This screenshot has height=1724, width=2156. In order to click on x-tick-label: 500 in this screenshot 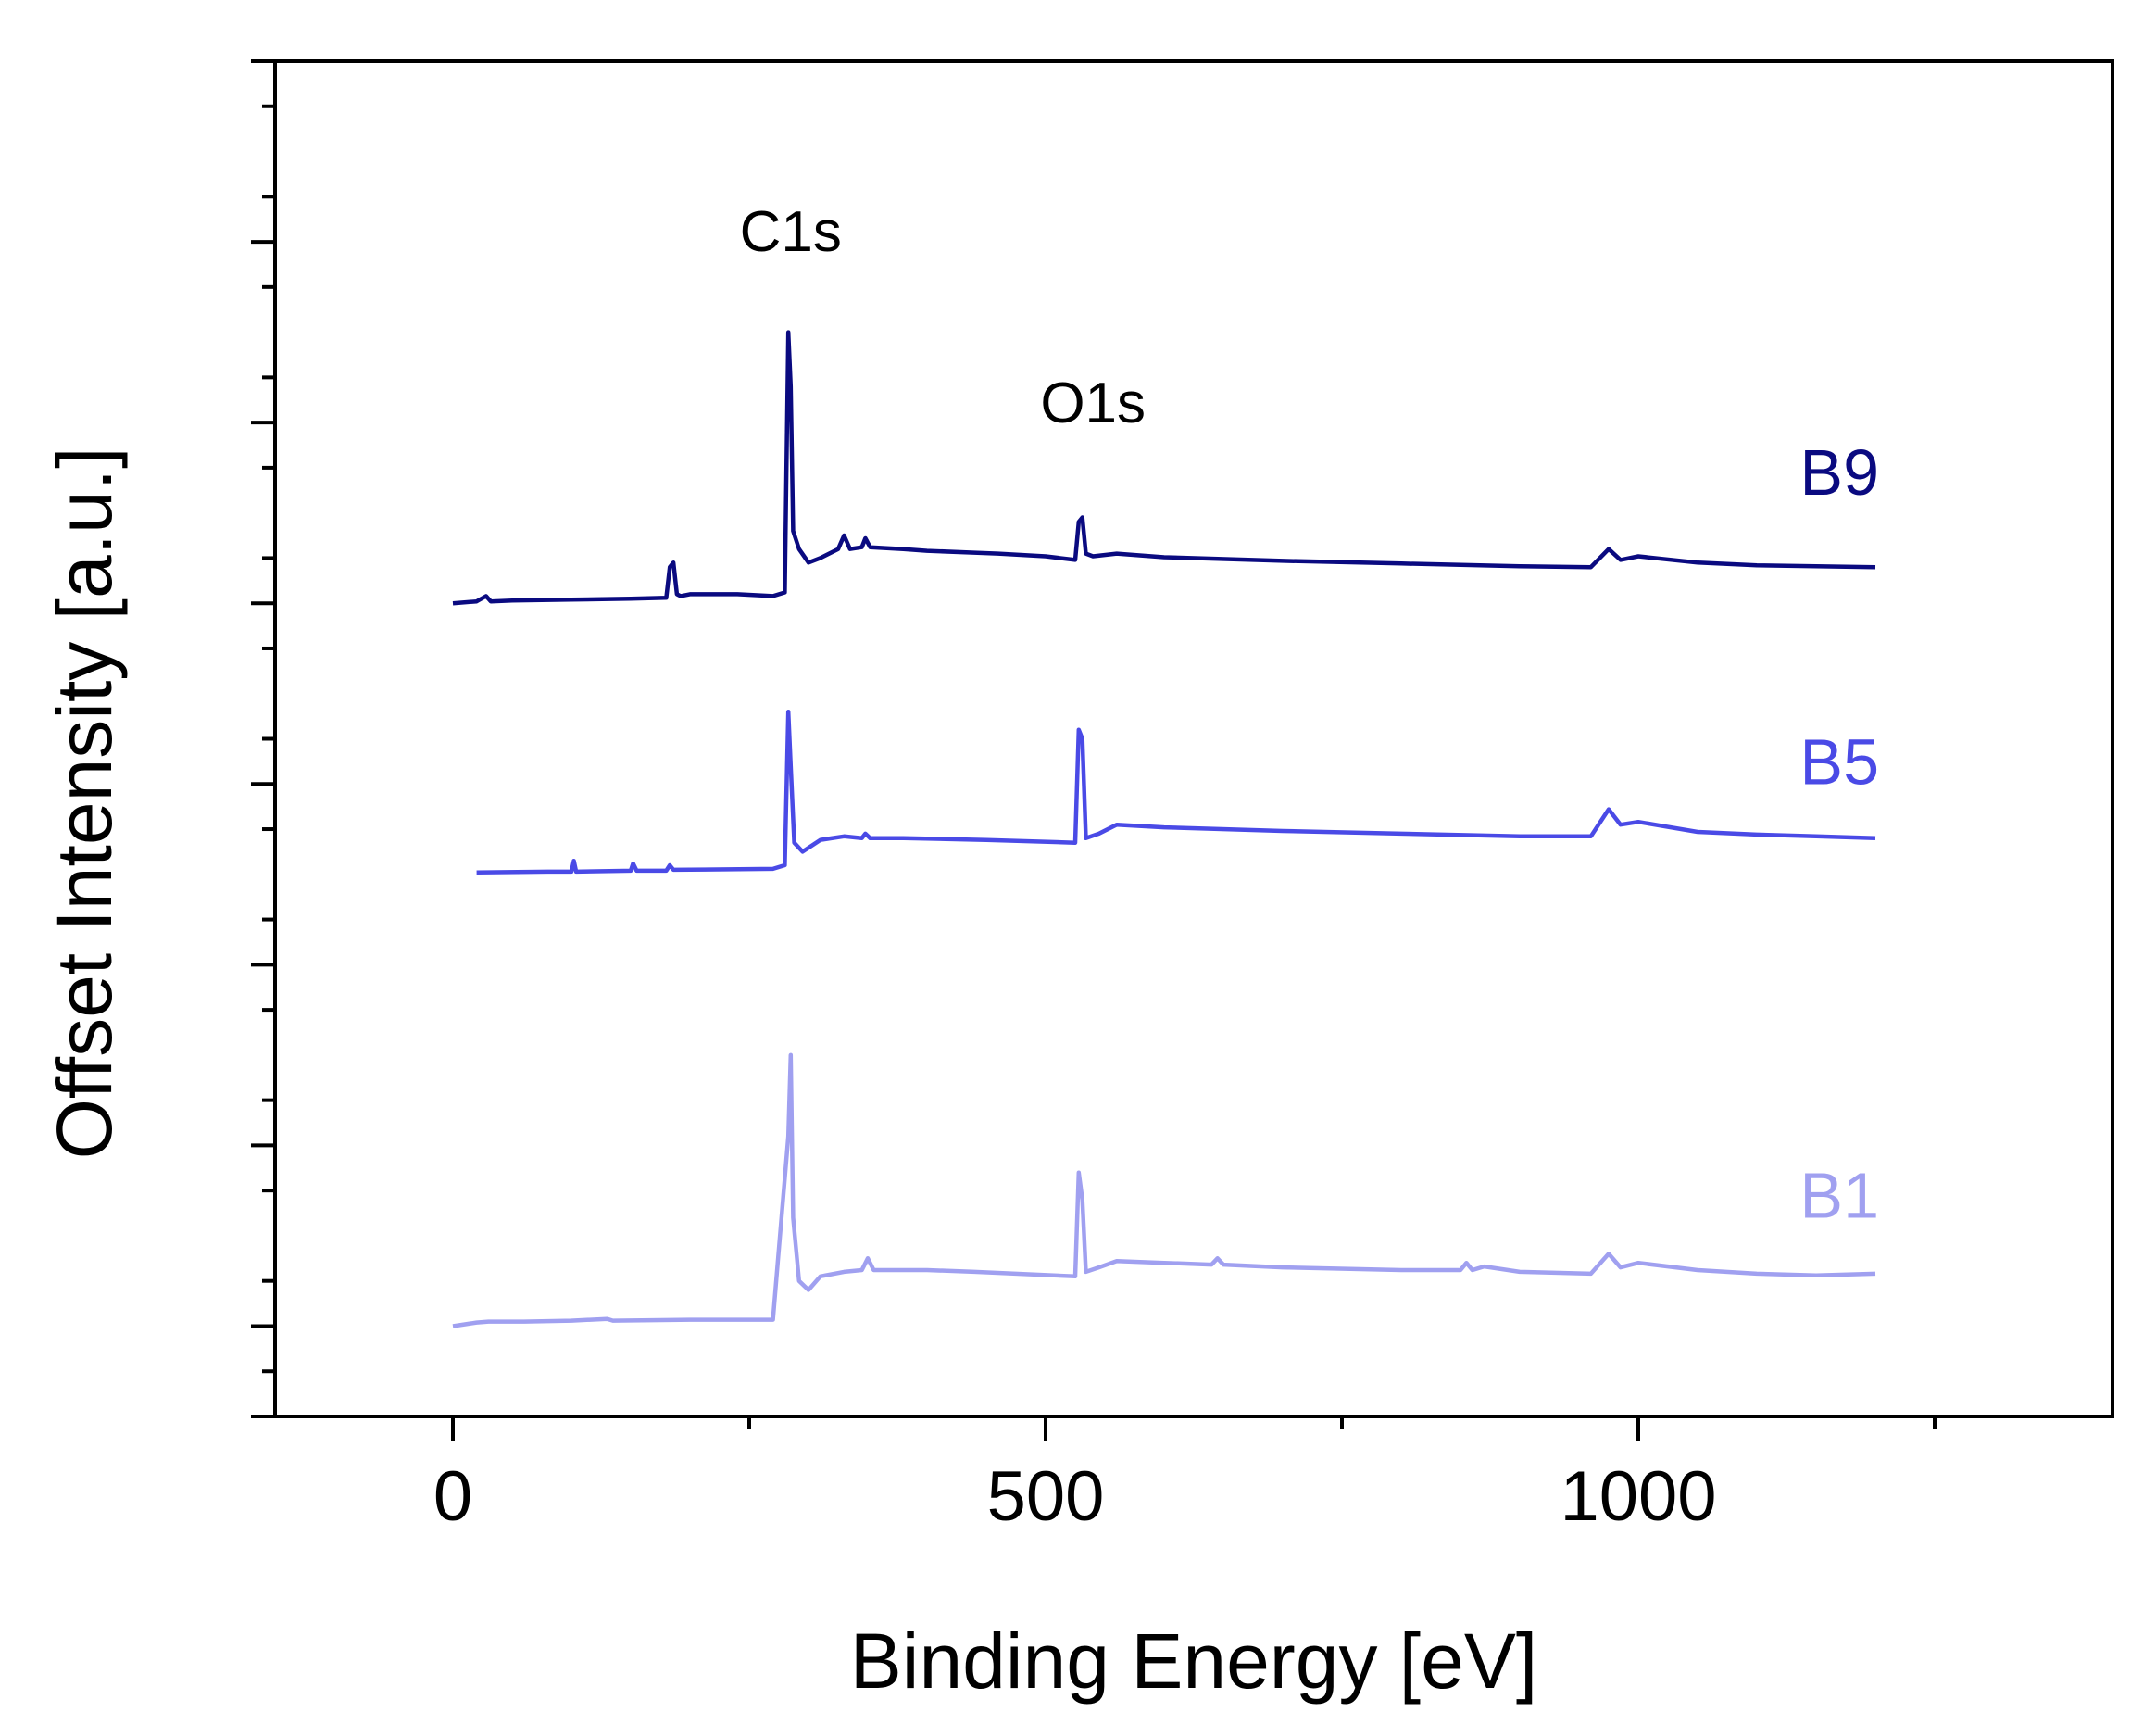, I will do `click(1046, 1496)`.